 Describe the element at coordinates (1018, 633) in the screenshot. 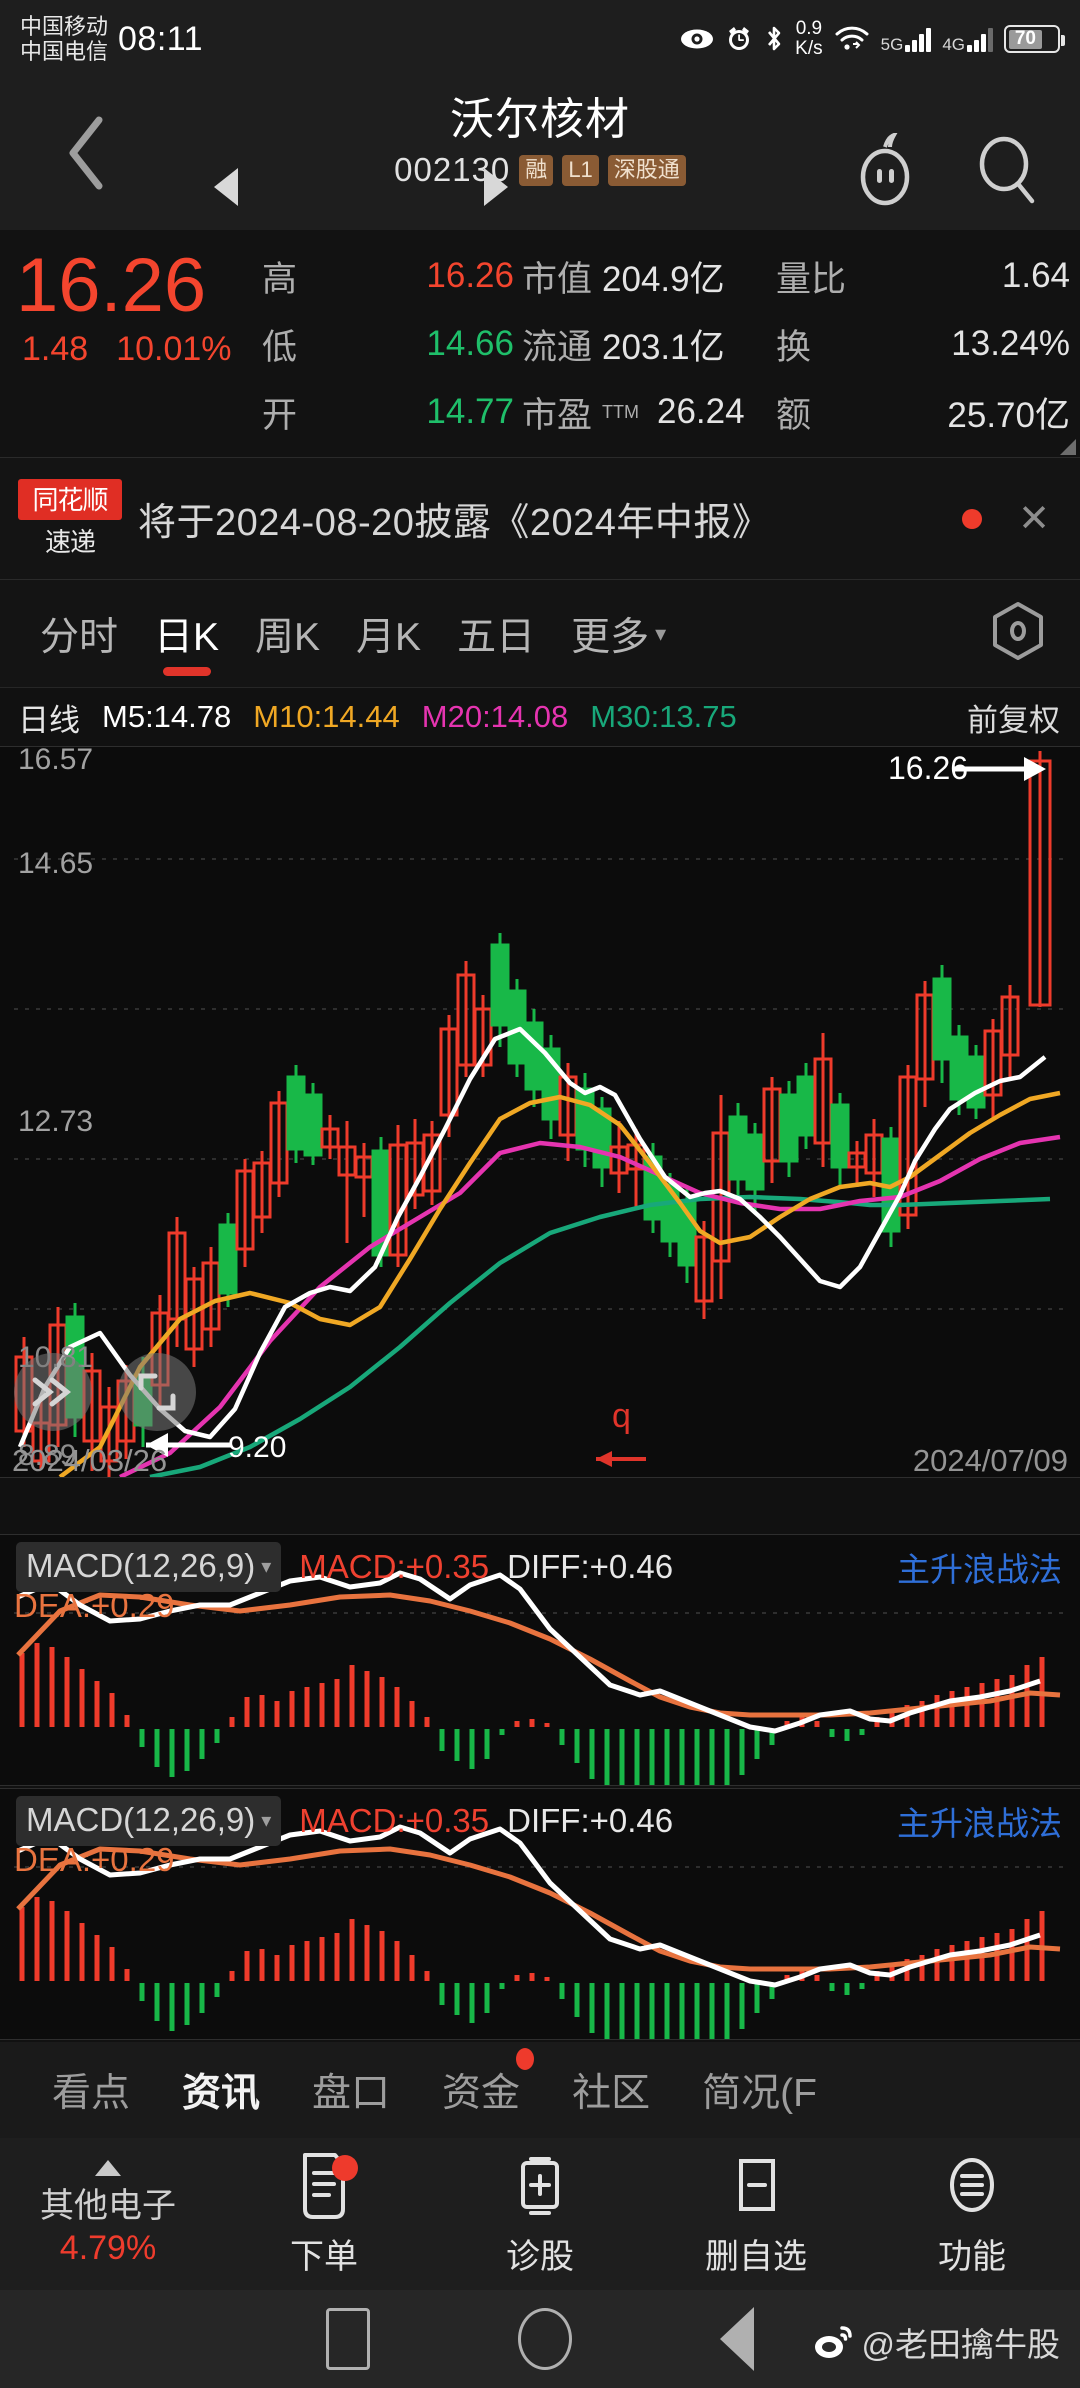

I see `chart-settings-button` at that location.